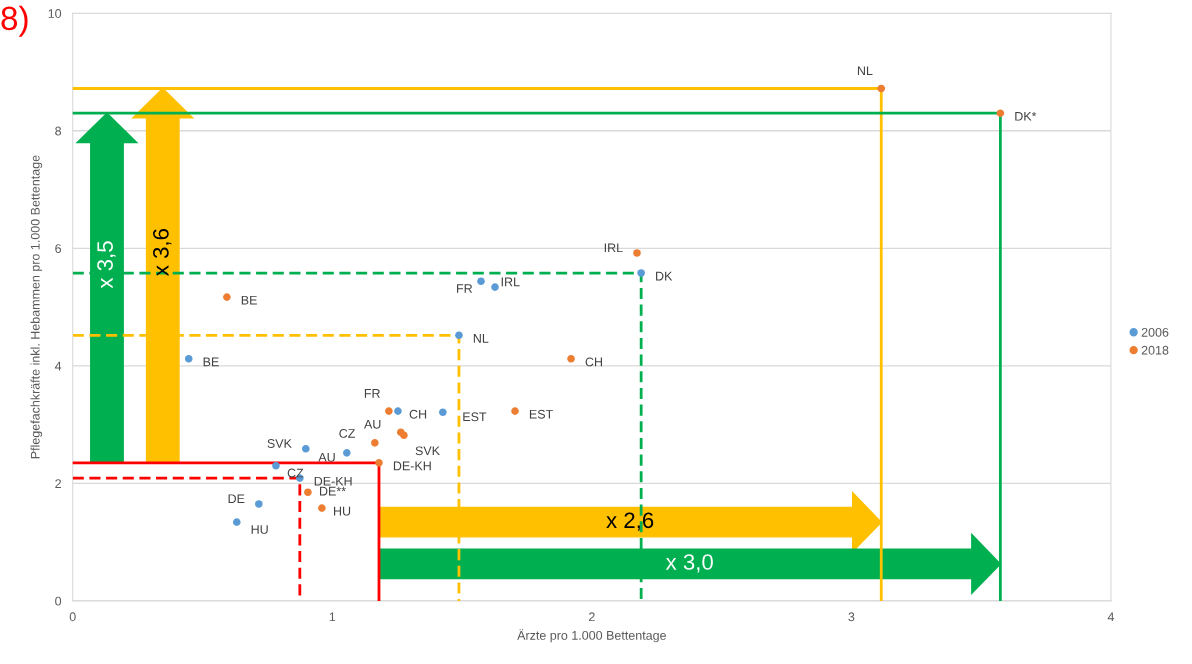 The image size is (1192, 664). I want to click on annotation: x 3,6, so click(162, 252).